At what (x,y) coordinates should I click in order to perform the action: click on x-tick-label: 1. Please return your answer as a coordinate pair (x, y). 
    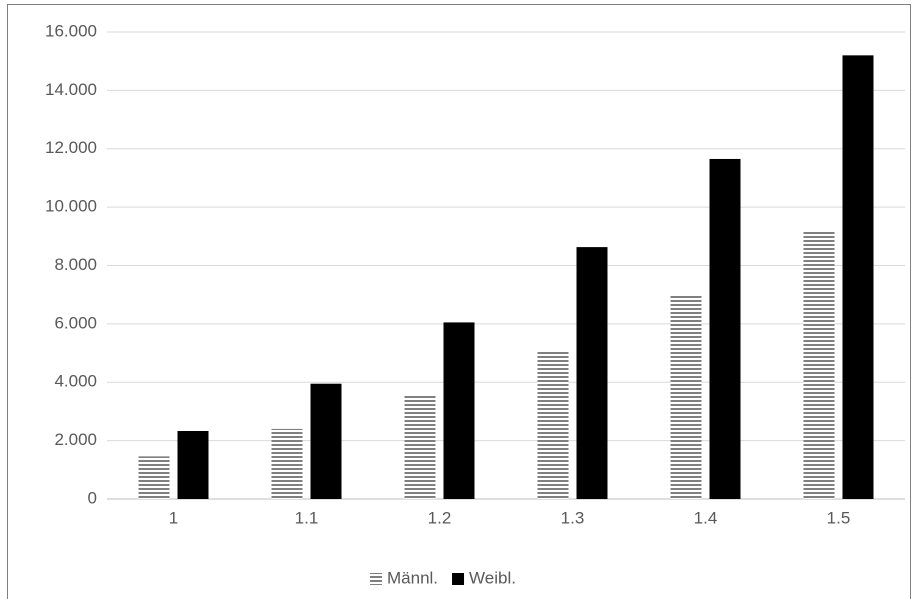
    Looking at the image, I should click on (173, 517).